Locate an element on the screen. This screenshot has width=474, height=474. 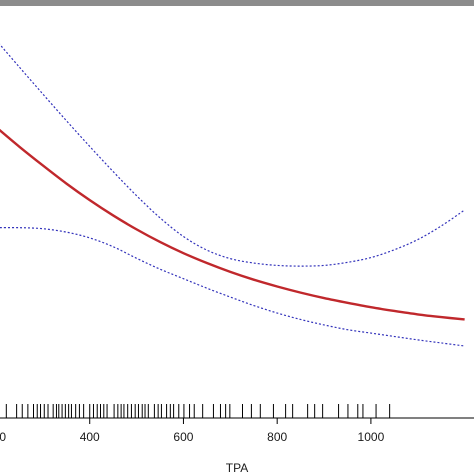
x-tick-label: 1000 is located at coordinates (371, 437).